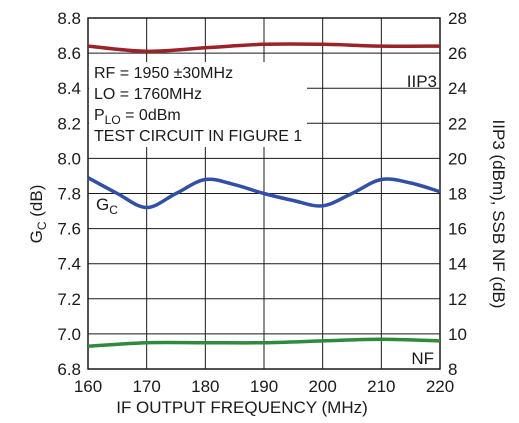 The image size is (519, 423). I want to click on y-right-tick-label: 10, so click(457, 334).